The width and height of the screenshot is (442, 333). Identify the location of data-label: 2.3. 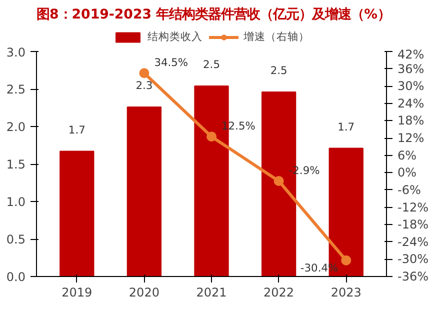
(144, 85).